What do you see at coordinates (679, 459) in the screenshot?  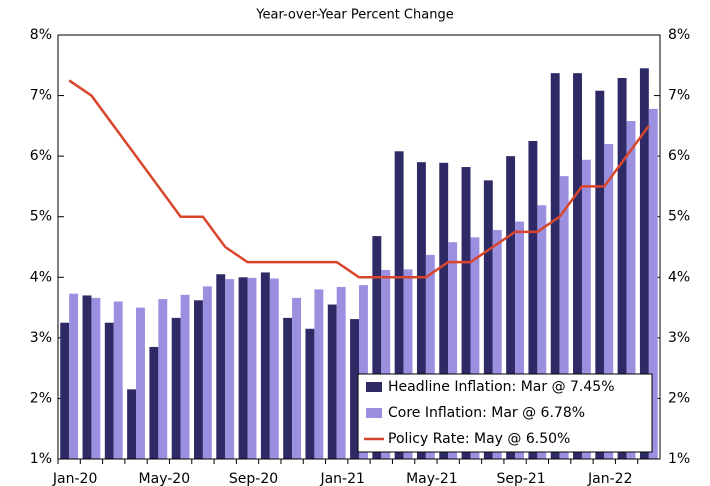 I see `y2-tick-label: 1%` at bounding box center [679, 459].